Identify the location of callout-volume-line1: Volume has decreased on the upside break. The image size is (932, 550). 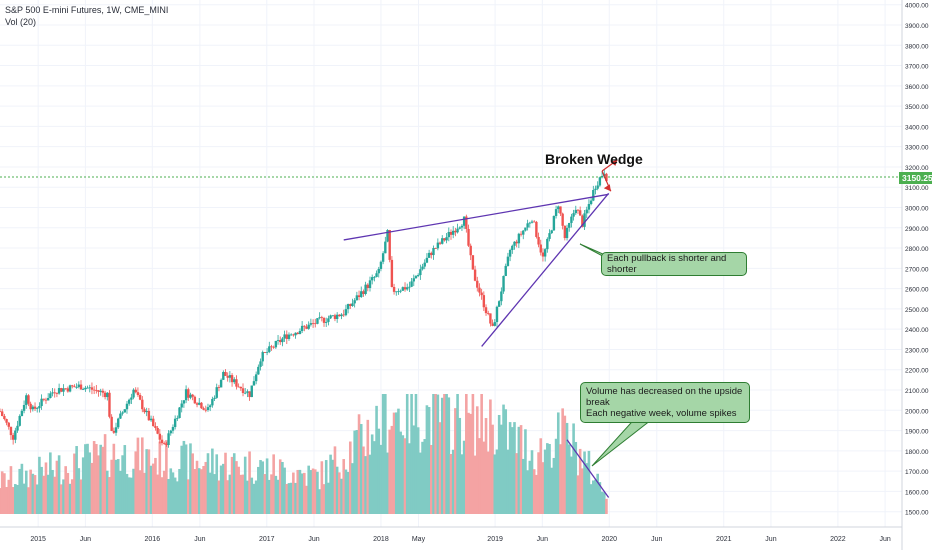
(664, 397).